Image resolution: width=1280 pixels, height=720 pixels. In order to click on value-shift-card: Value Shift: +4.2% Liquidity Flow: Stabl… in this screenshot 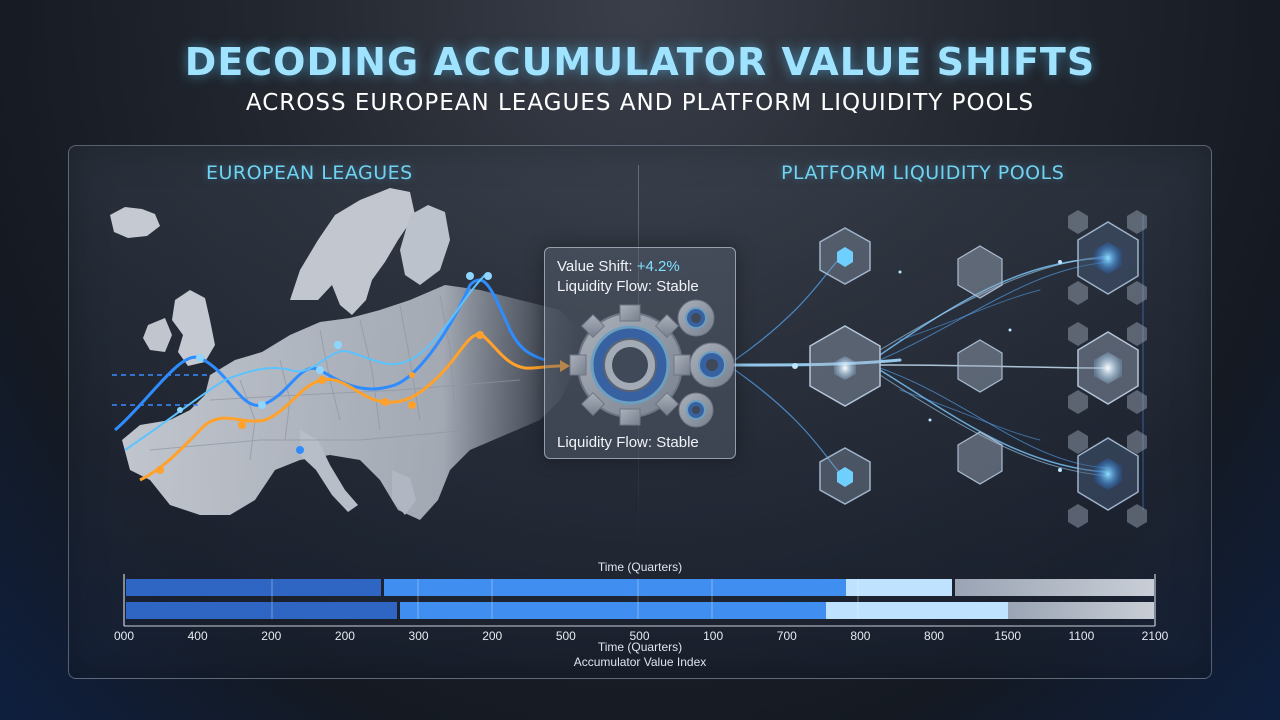, I will do `click(640, 353)`.